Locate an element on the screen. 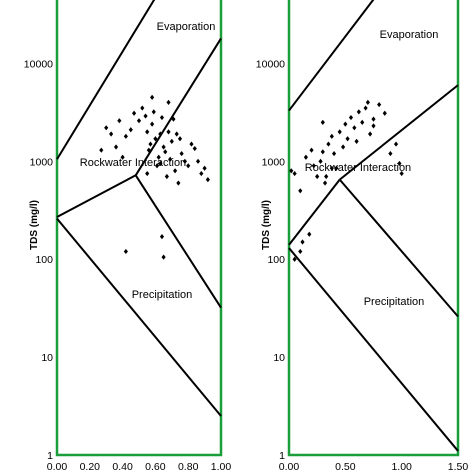 Image resolution: width=474 pixels, height=474 pixels. region-label-precipitation: Precipitation is located at coordinates (394, 302).